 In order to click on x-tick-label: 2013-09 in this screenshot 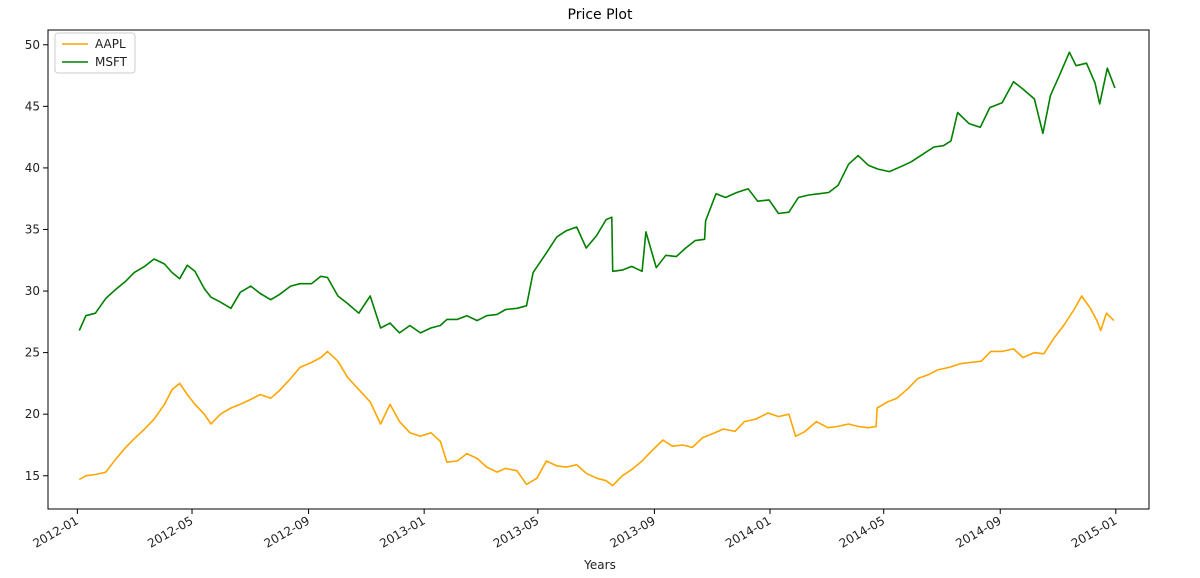, I will do `click(632, 531)`.